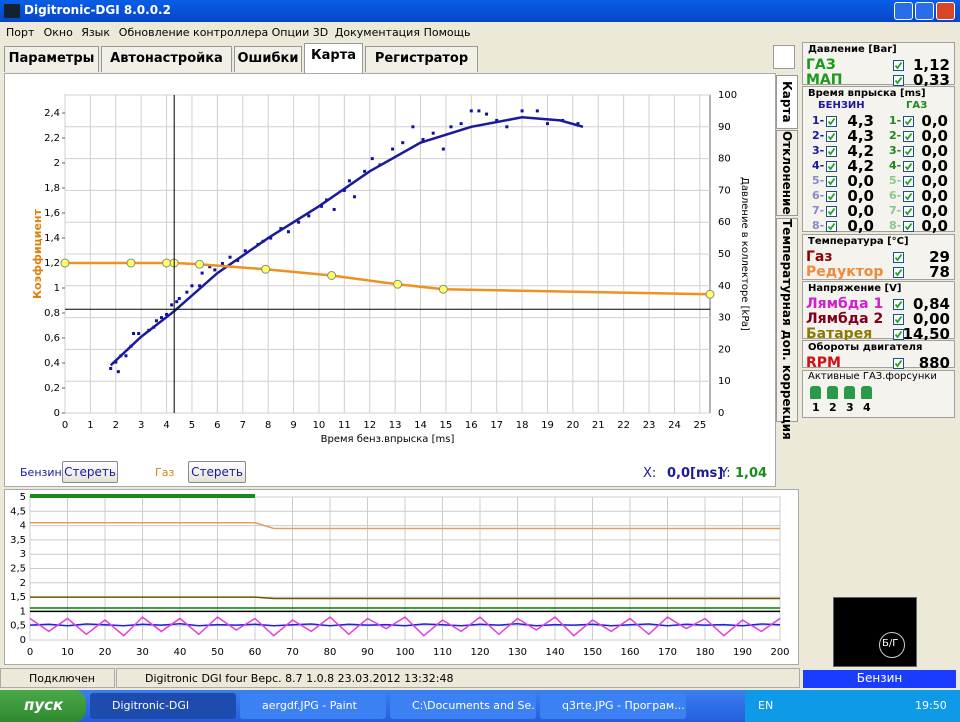  Describe the element at coordinates (815, 392) in the screenshot. I see `injector-icon` at that location.